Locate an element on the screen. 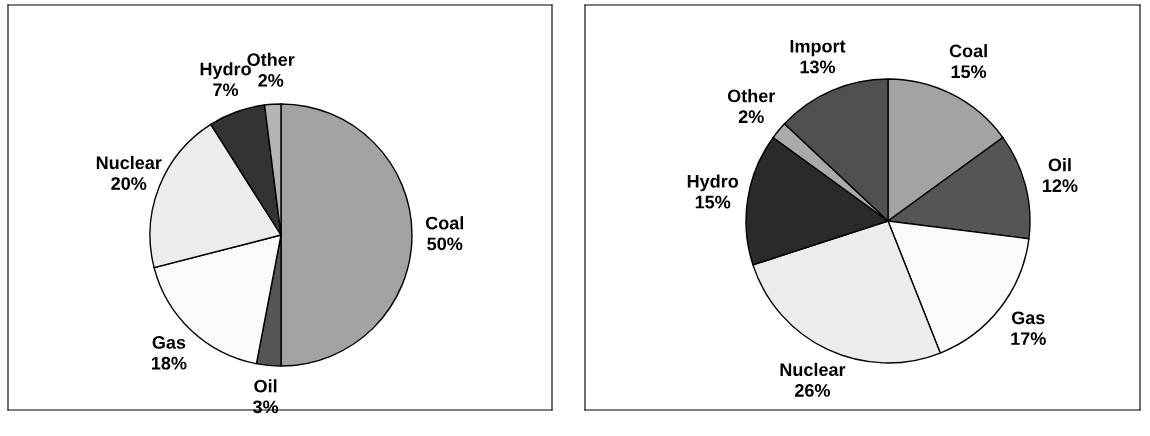 This screenshot has height=436, width=1150. data-label: 12% is located at coordinates (1060, 186).